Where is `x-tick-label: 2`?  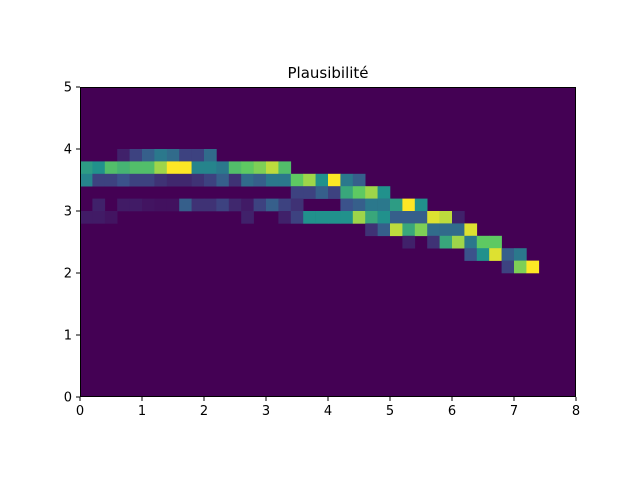 x-tick-label: 2 is located at coordinates (204, 411).